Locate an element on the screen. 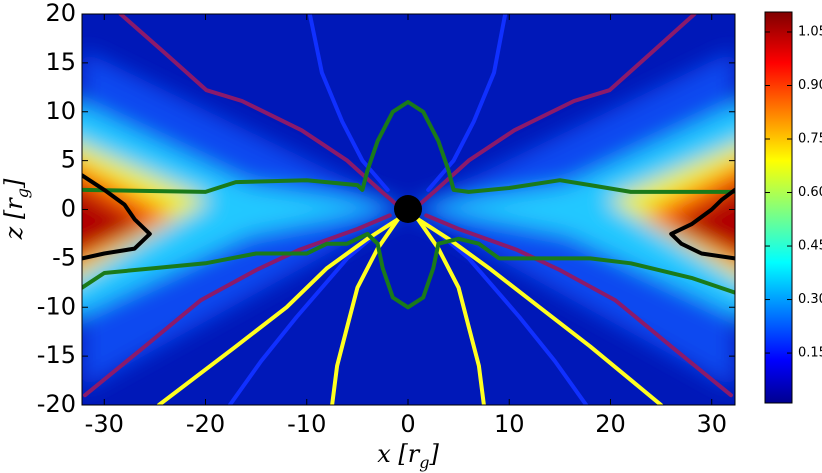  y-tick-label: -5 is located at coordinates (64, 257).